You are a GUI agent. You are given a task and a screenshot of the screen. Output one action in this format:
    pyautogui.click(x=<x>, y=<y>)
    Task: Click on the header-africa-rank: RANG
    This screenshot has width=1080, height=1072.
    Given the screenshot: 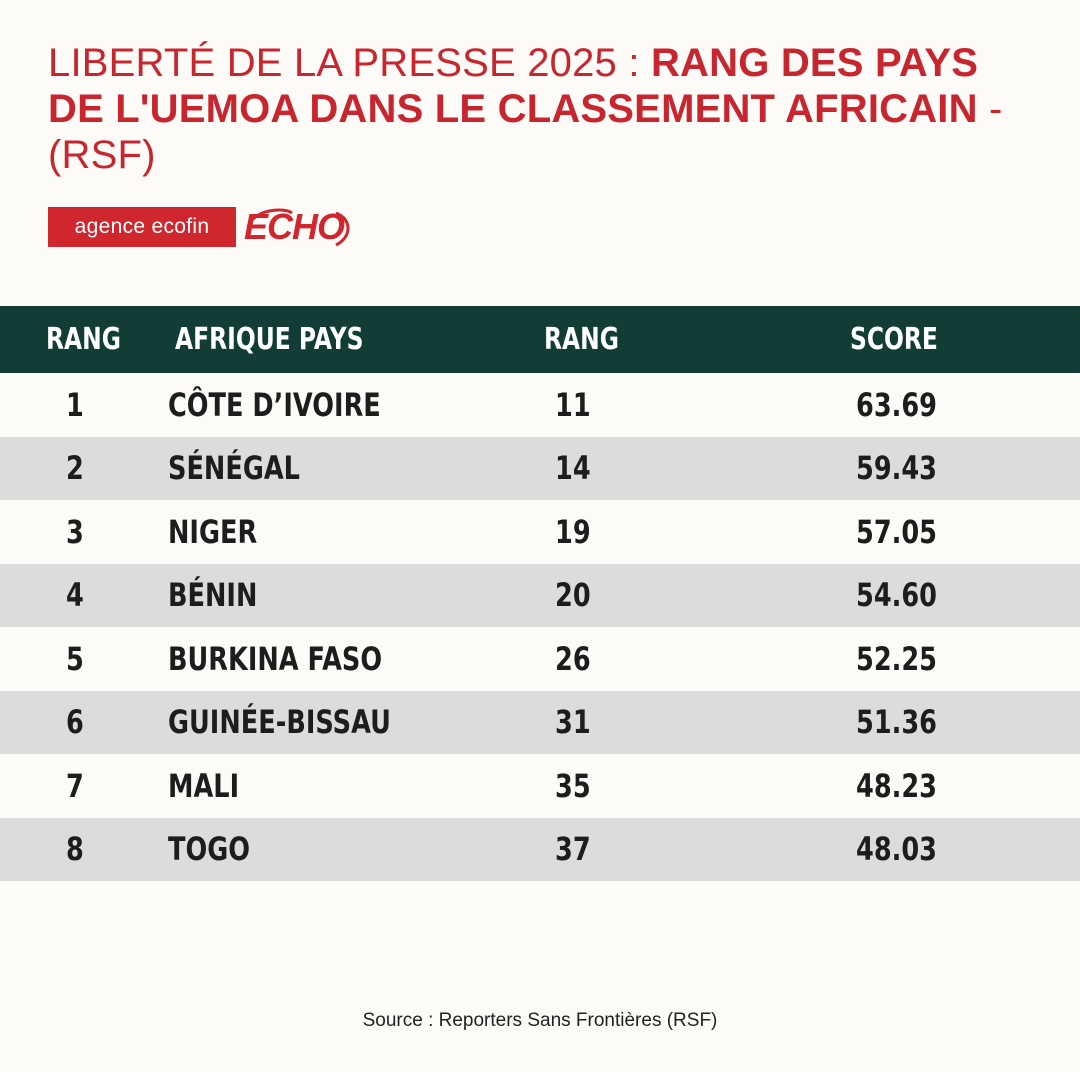 What is the action you would take?
    pyautogui.click(x=581, y=339)
    